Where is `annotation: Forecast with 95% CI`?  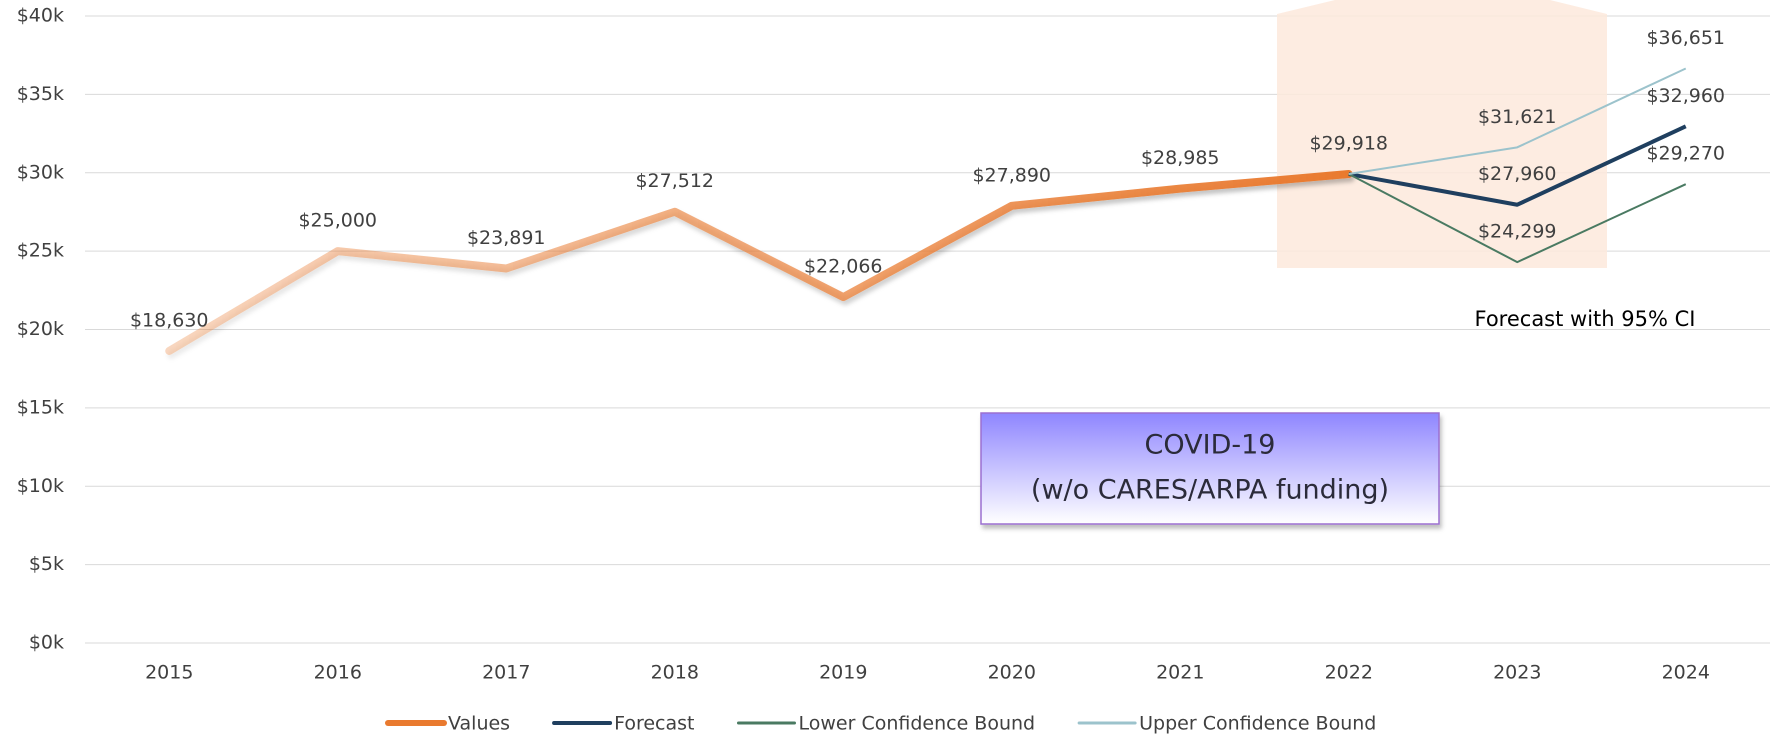 annotation: Forecast with 95% CI is located at coordinates (1585, 319).